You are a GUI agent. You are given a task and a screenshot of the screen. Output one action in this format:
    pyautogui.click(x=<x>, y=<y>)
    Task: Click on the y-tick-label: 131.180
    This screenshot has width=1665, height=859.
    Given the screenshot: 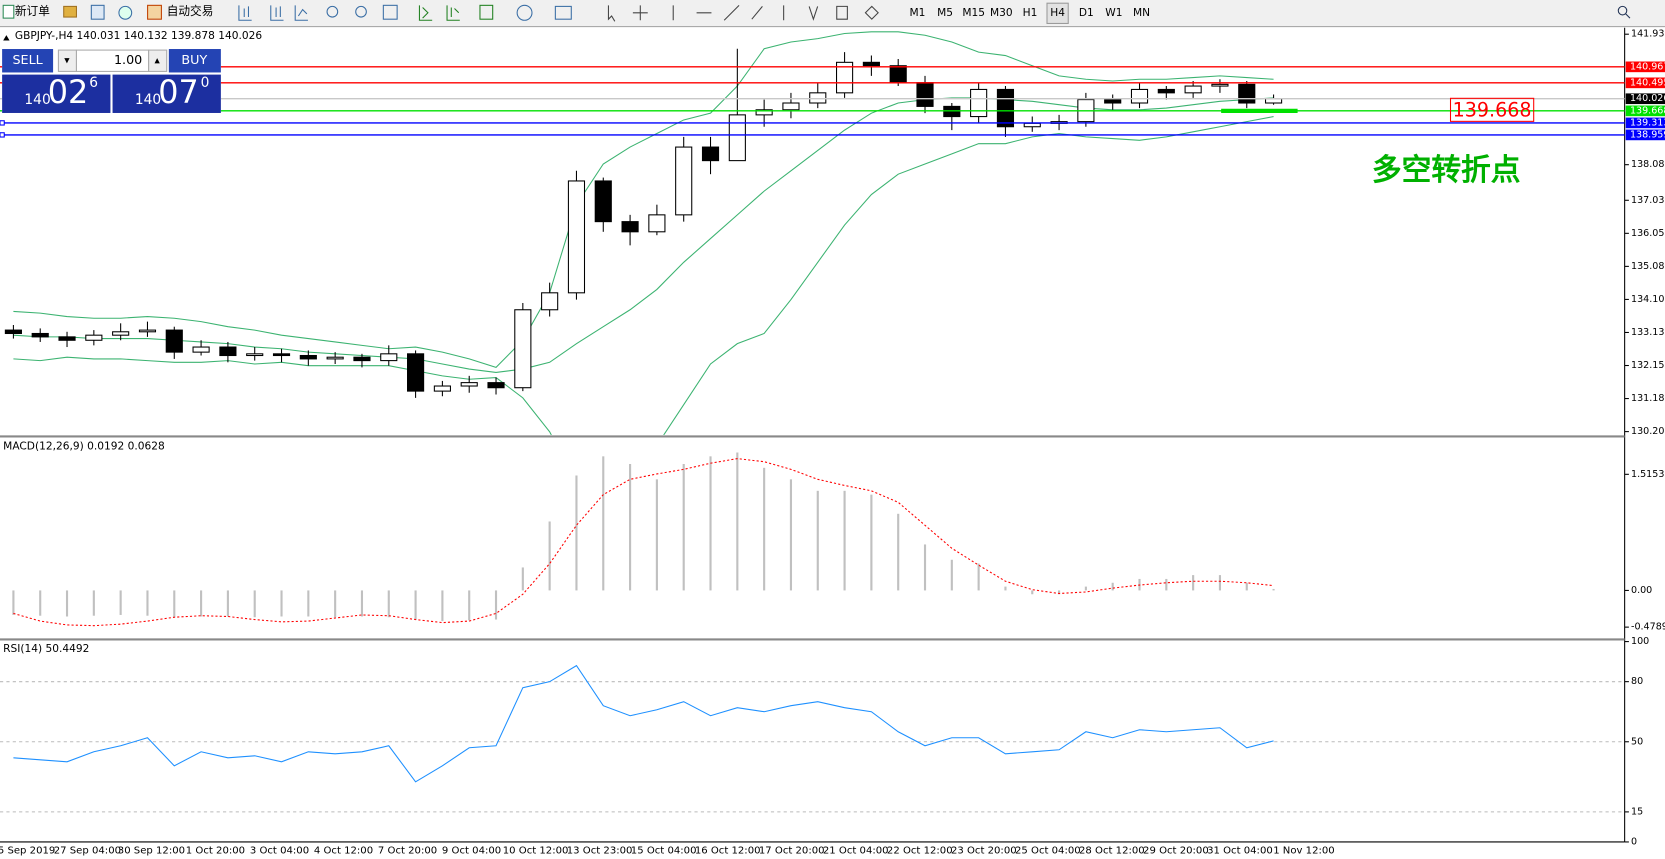 What is the action you would take?
    pyautogui.click(x=1648, y=398)
    